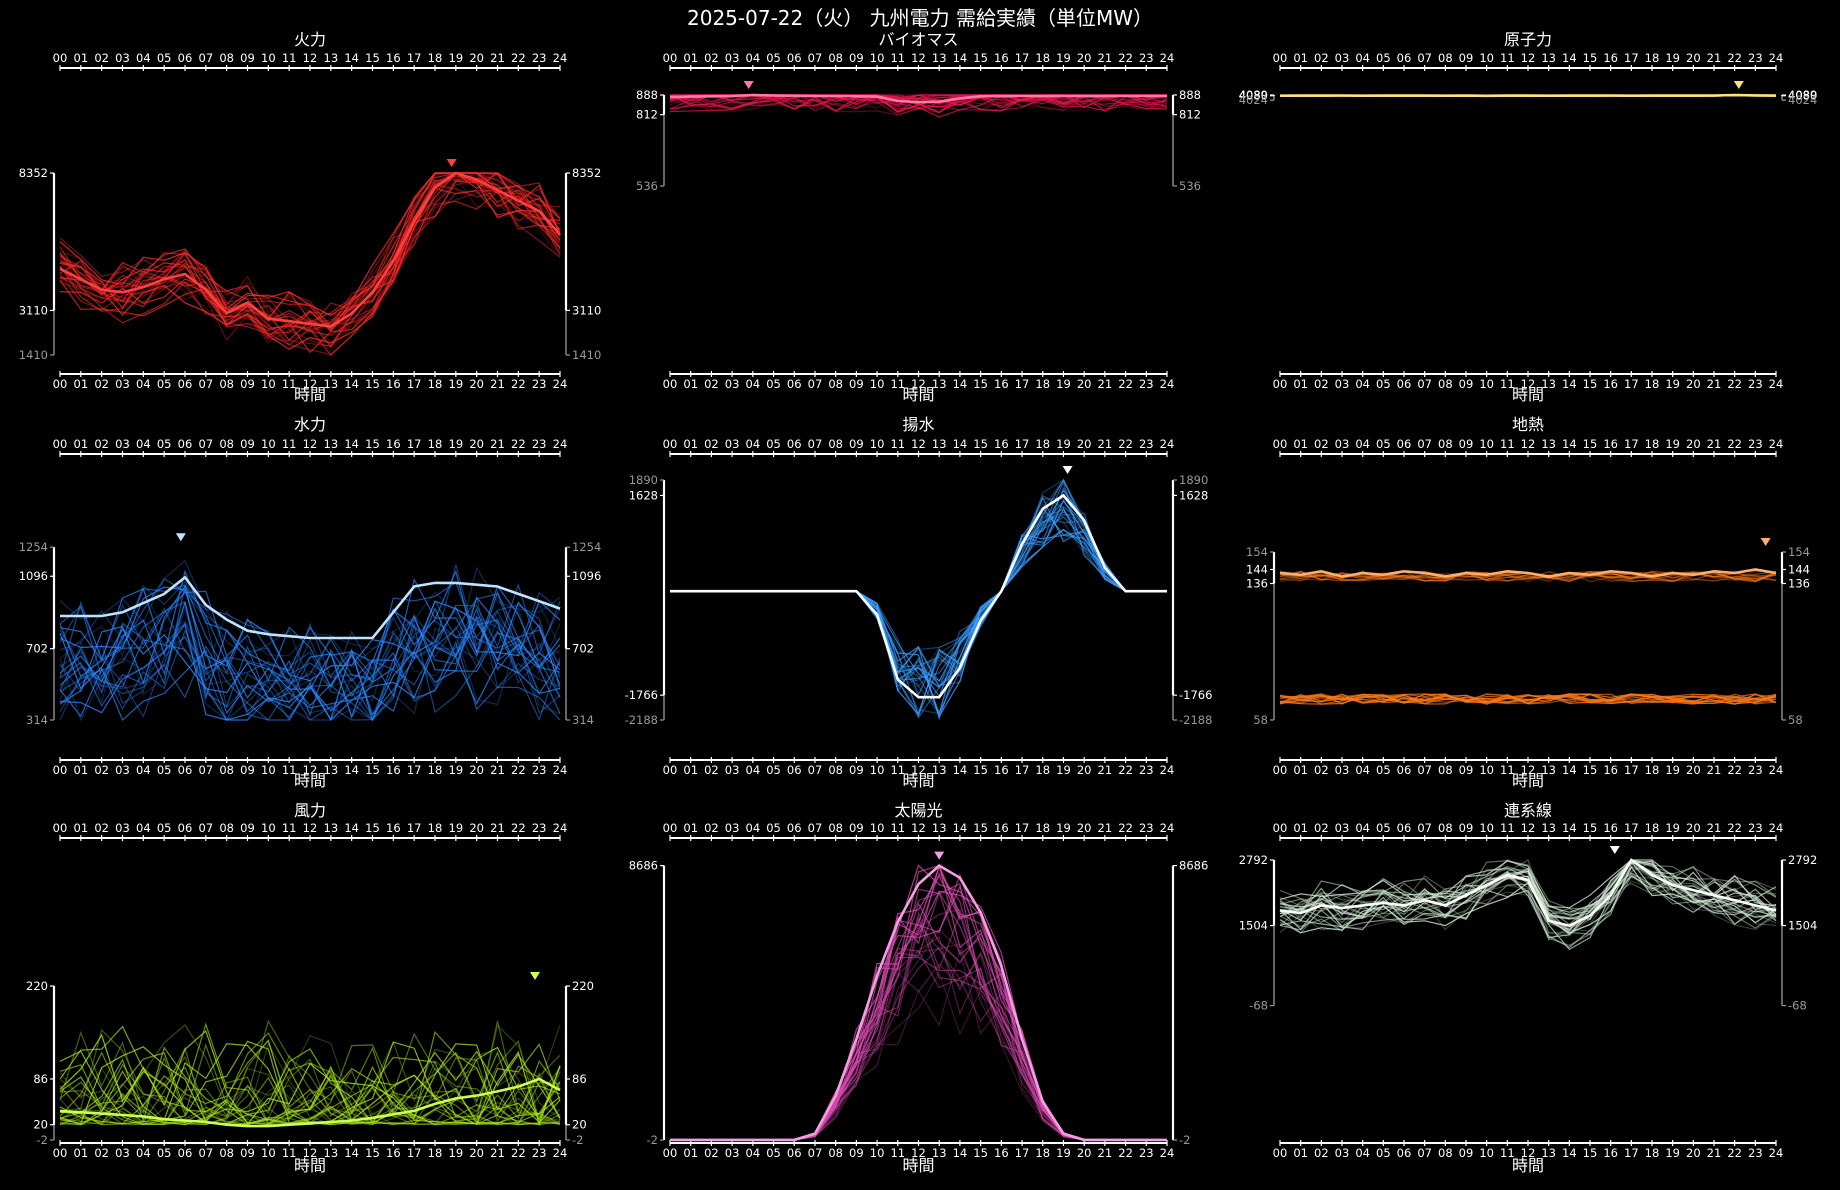  What do you see at coordinates (40, 1079) in the screenshot?
I see `y-tick-label: 86` at bounding box center [40, 1079].